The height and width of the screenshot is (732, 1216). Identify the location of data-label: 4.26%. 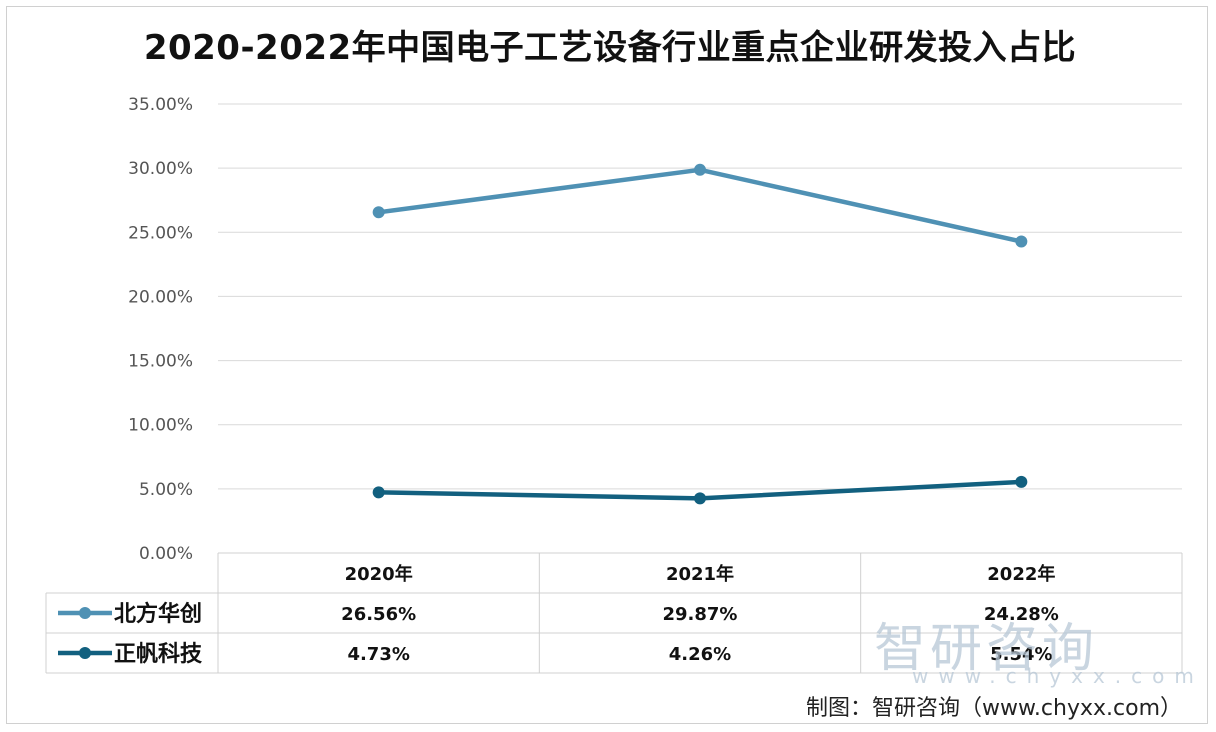
(700, 654).